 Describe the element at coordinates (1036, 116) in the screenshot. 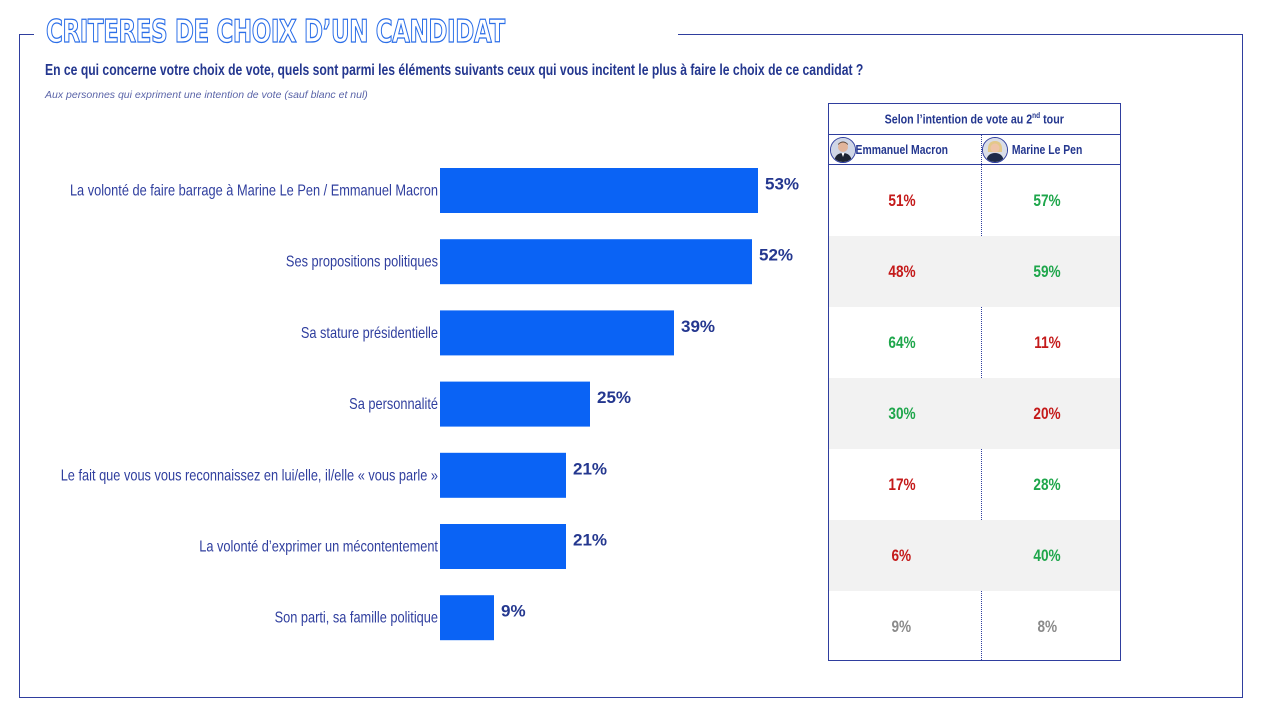

I see `table-heading-sup: nd` at that location.